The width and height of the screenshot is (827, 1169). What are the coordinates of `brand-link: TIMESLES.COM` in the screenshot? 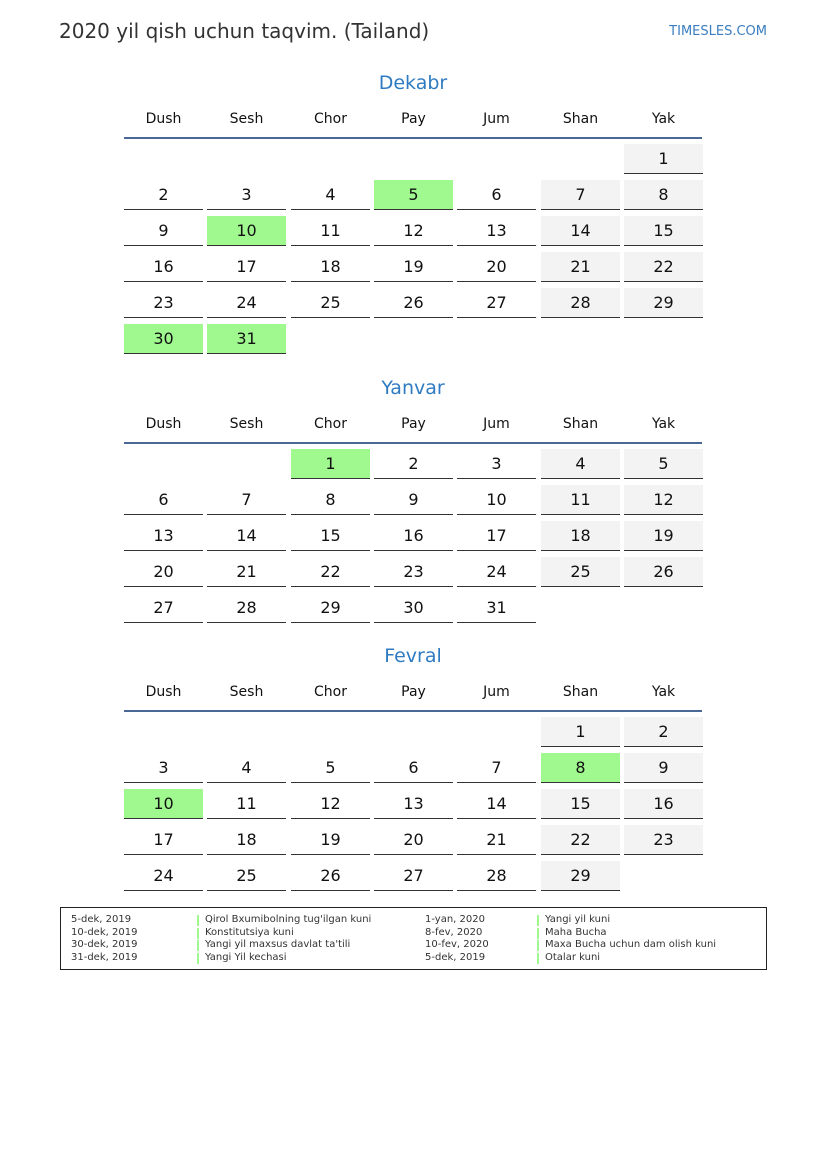 It's located at (718, 31).